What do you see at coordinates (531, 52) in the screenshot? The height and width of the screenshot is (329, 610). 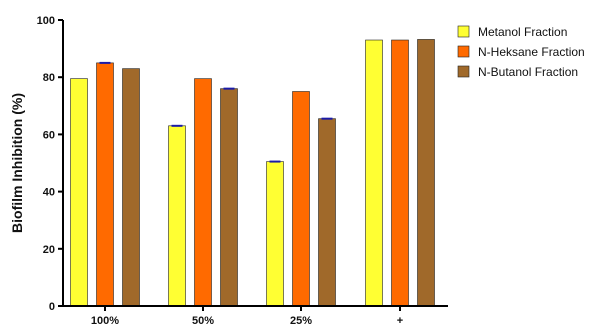 I see `legend-label: N-Heksane Fraction` at bounding box center [531, 52].